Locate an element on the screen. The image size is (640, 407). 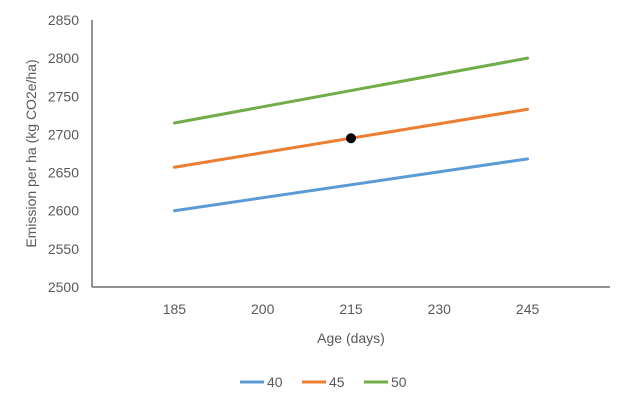
x-axis-title: Age (days) is located at coordinates (351, 338).